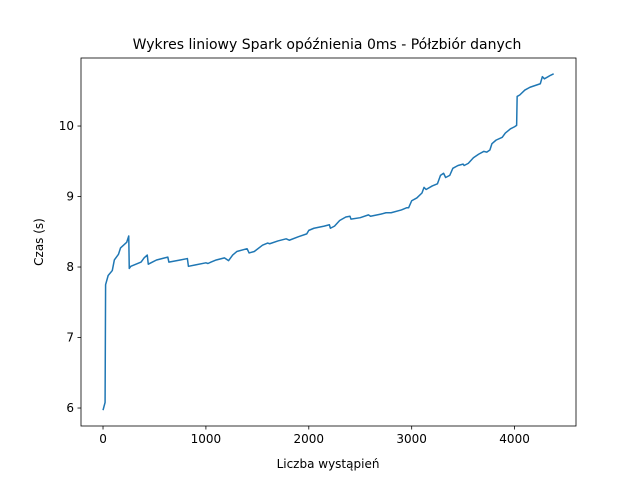  What do you see at coordinates (70, 408) in the screenshot?
I see `y-tick-label: 6` at bounding box center [70, 408].